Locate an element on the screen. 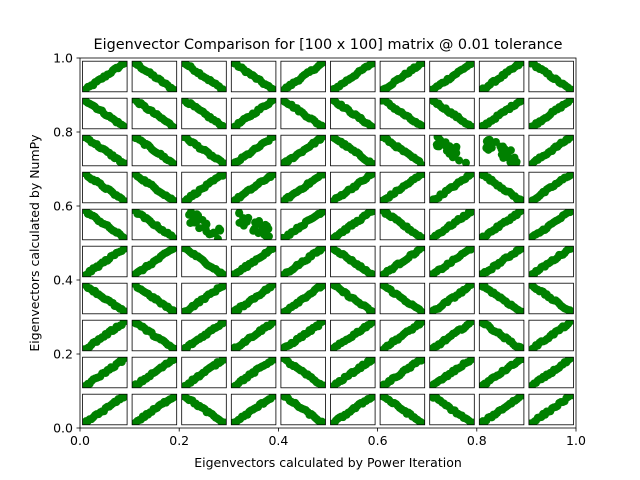 Image resolution: width=640 pixels, height=480 pixels. subplot-r5-c2 is located at coordinates (204, 261).